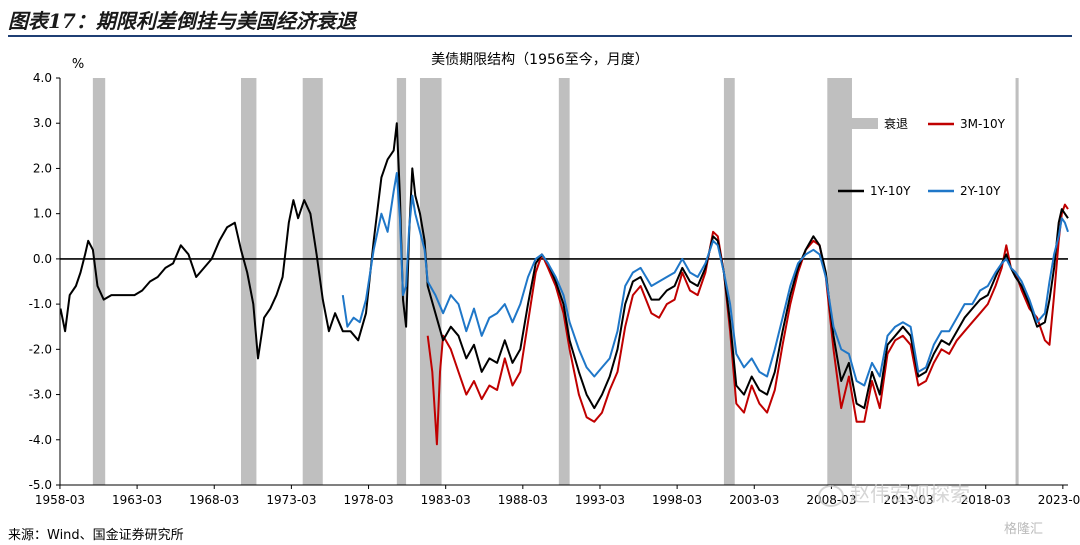 This screenshot has height=545, width=1080. What do you see at coordinates (40, 304) in the screenshot?
I see `y-tick-label: -1.0` at bounding box center [40, 304].